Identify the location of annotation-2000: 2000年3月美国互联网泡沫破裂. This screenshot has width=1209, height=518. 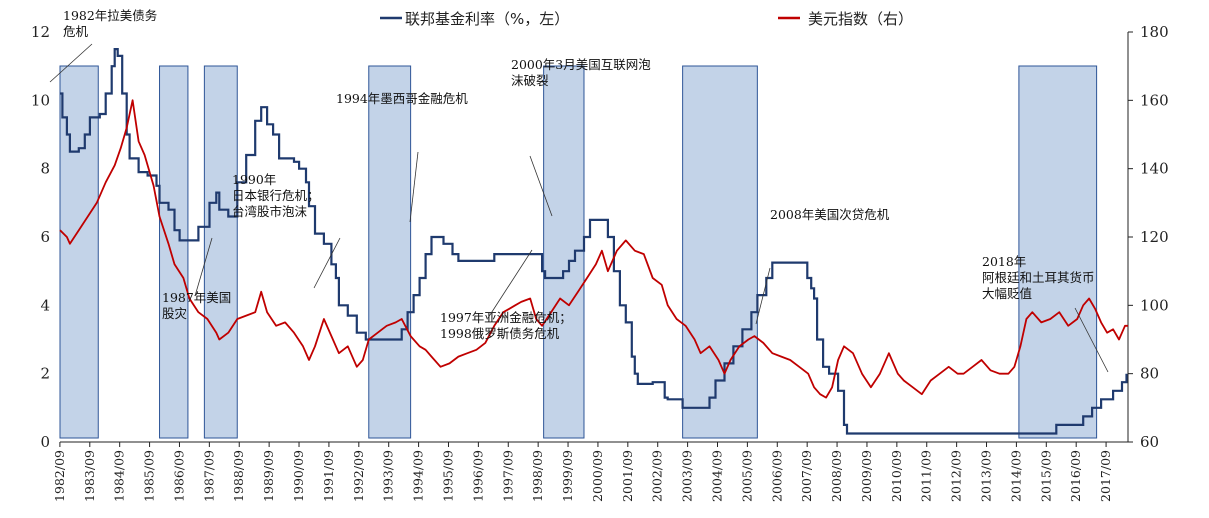
(581, 72).